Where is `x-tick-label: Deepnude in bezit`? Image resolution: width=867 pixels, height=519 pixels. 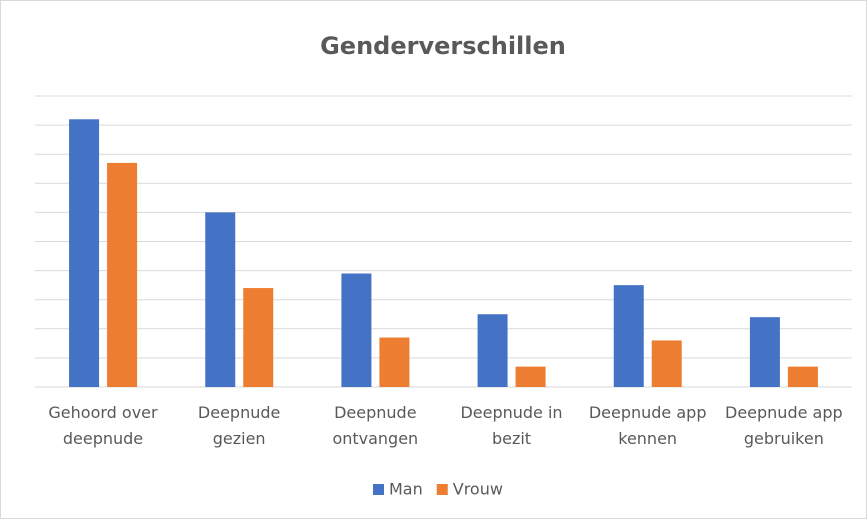
x-tick-label: Deepnude in bezit is located at coordinates (511, 425).